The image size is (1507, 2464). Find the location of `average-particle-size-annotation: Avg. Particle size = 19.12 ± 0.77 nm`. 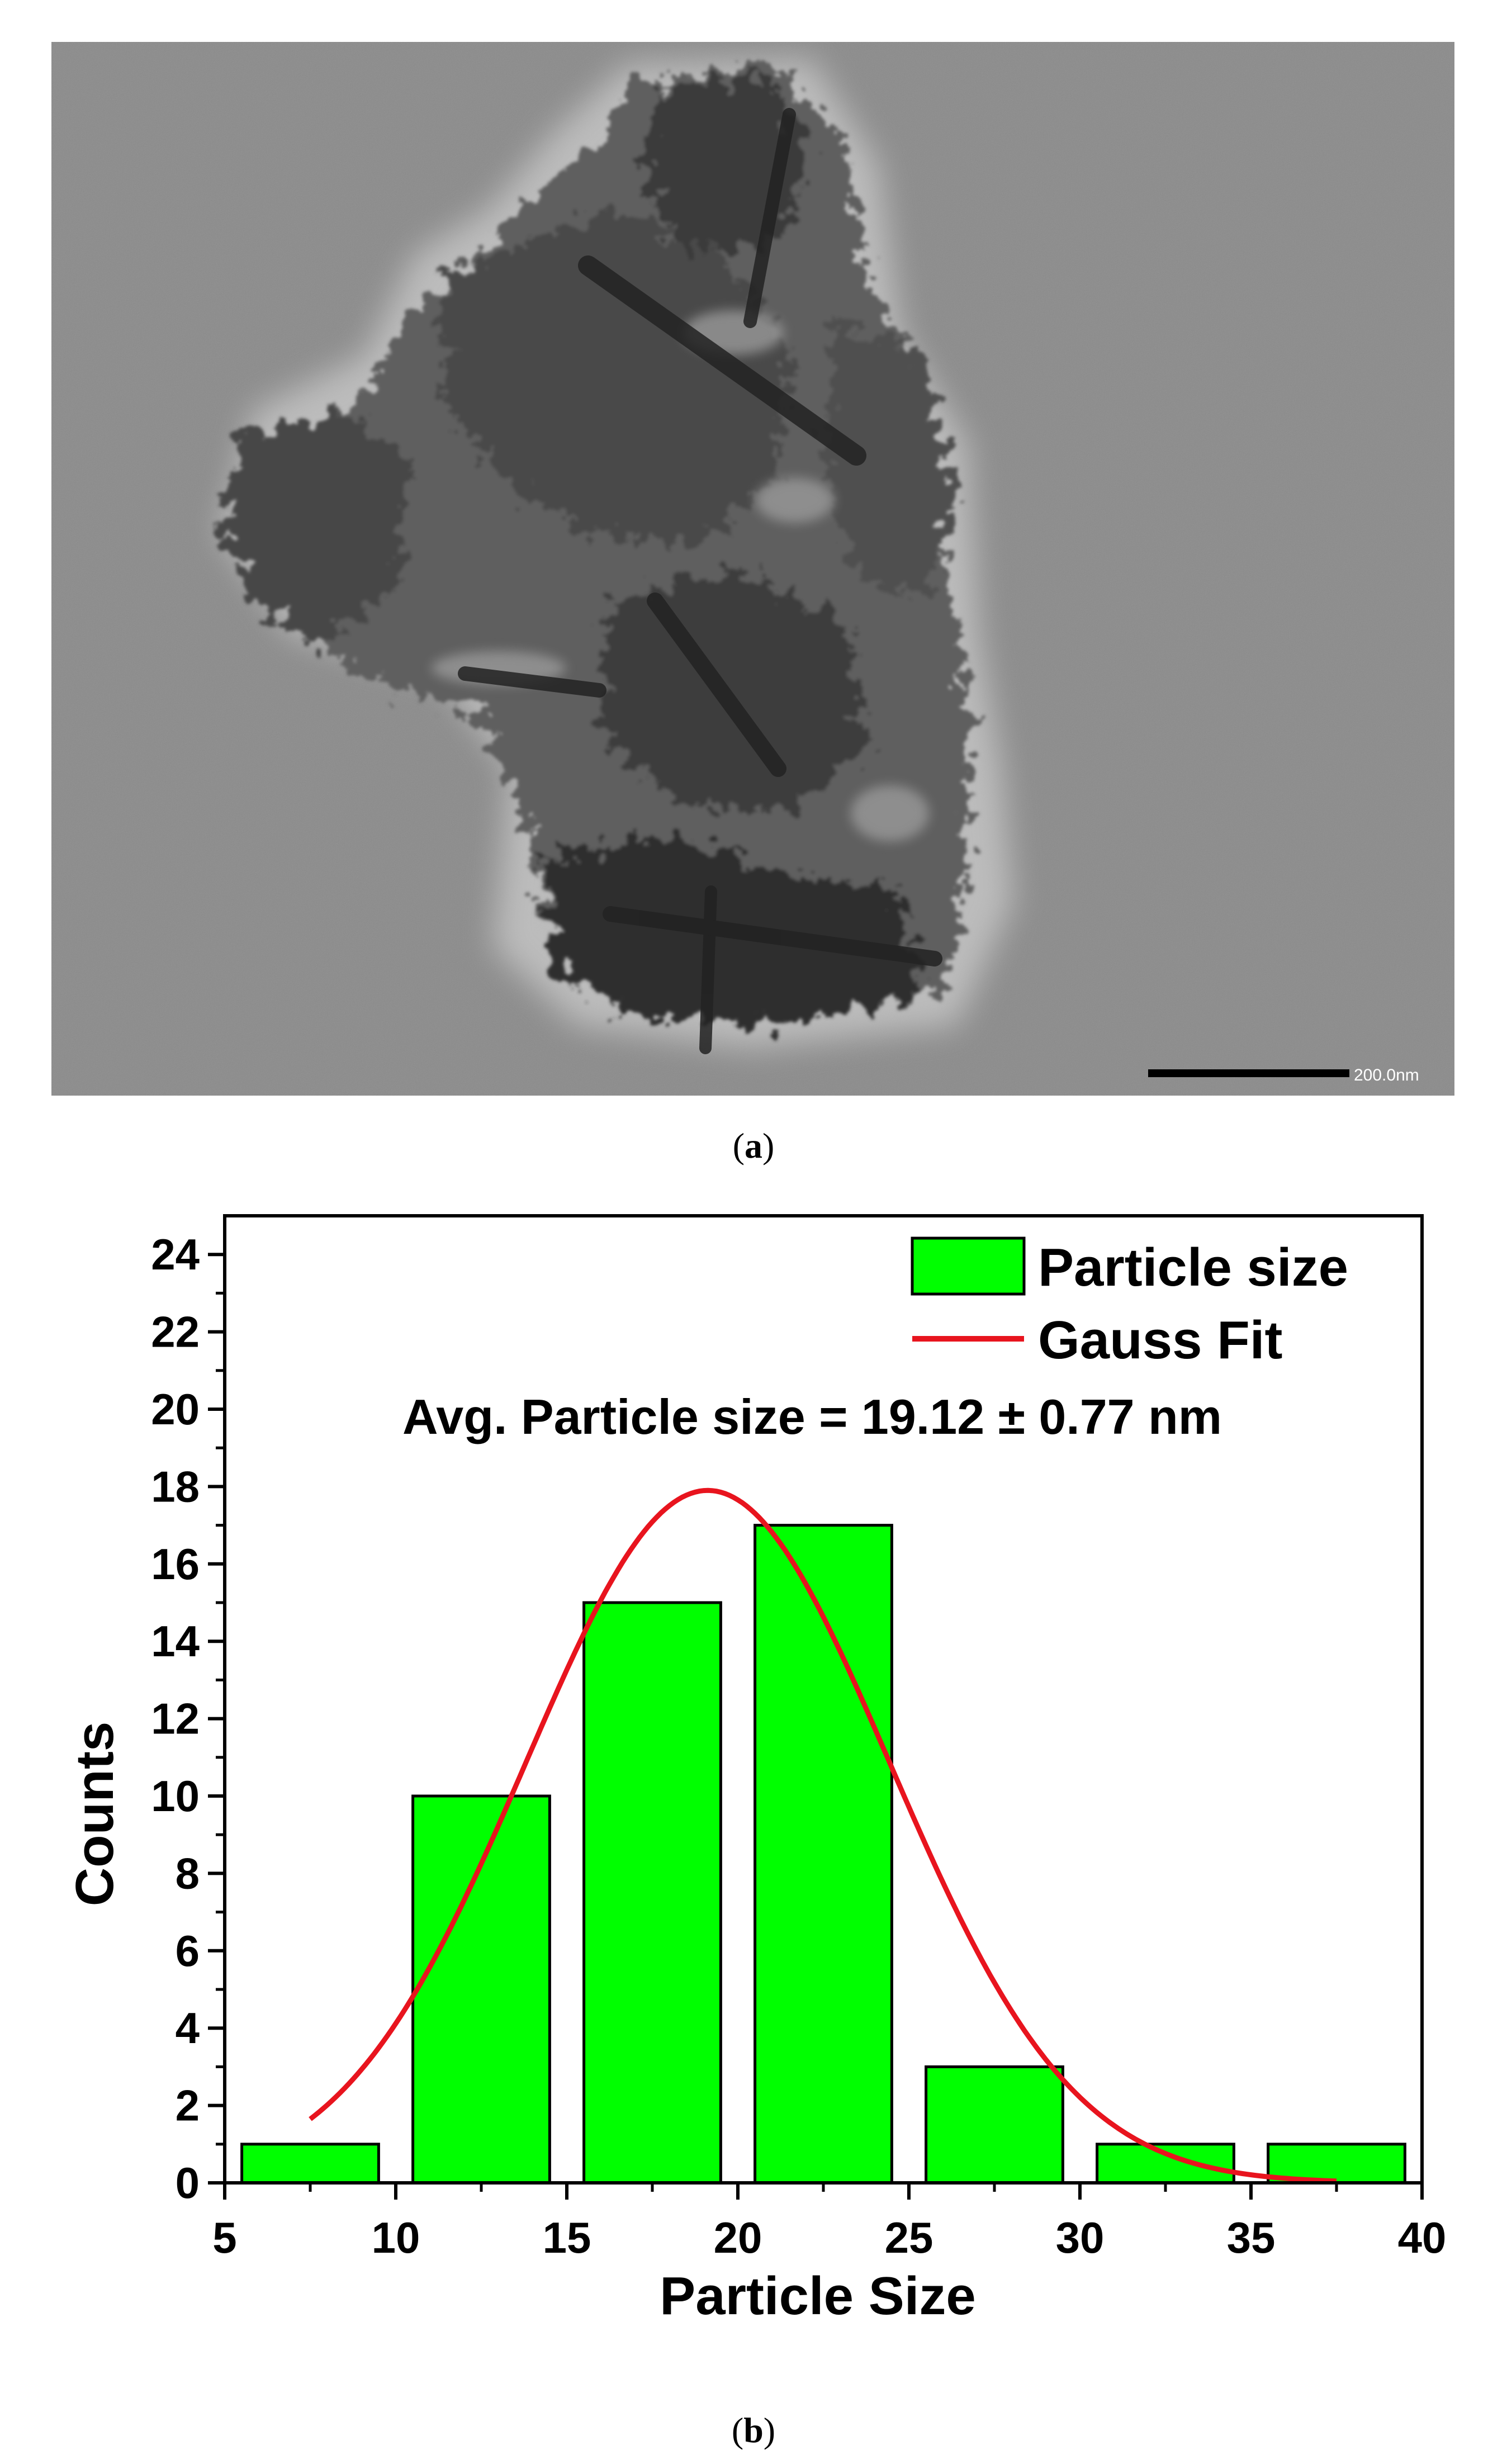

average-particle-size-annotation: Avg. Particle size = 19.12 ± 0.77 nm is located at coordinates (812, 1416).